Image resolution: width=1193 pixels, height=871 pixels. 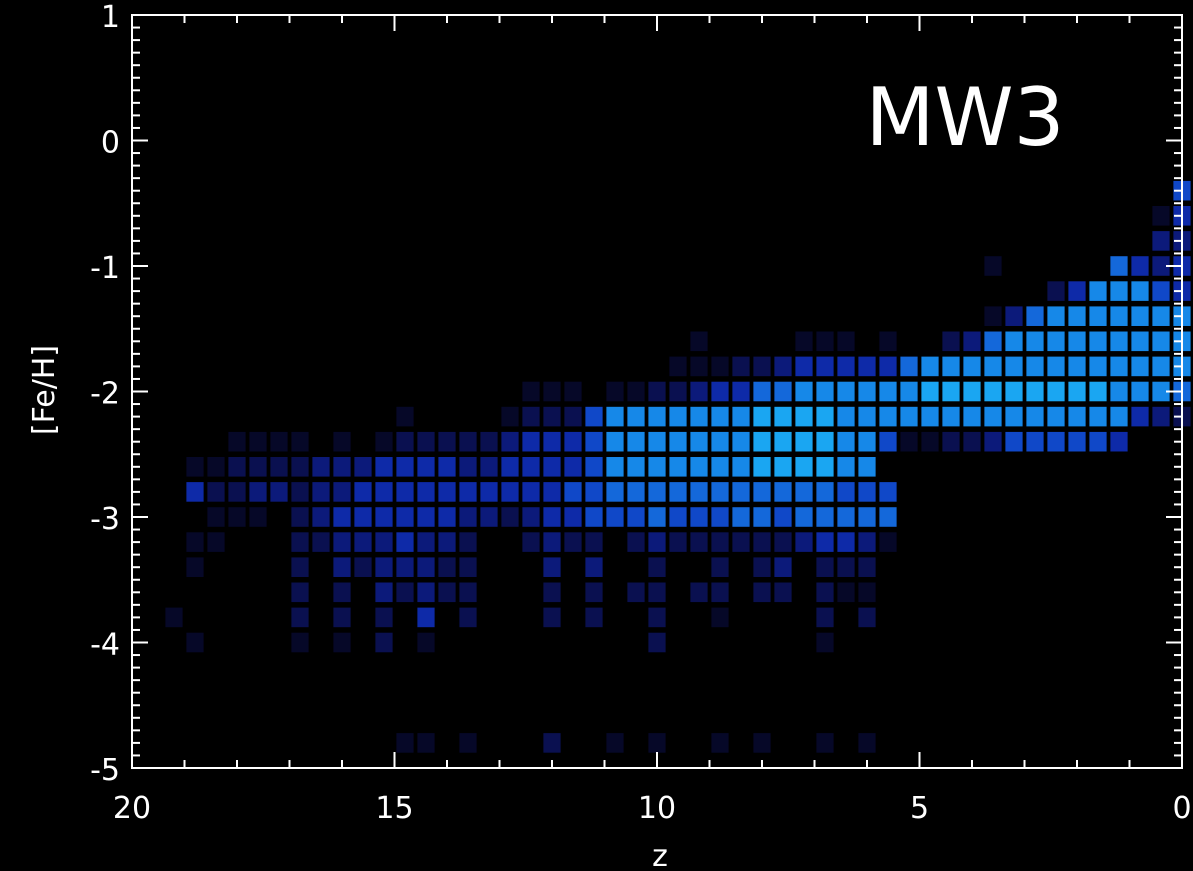 I want to click on y-axis-title: [Fe/H], so click(x=44, y=390).